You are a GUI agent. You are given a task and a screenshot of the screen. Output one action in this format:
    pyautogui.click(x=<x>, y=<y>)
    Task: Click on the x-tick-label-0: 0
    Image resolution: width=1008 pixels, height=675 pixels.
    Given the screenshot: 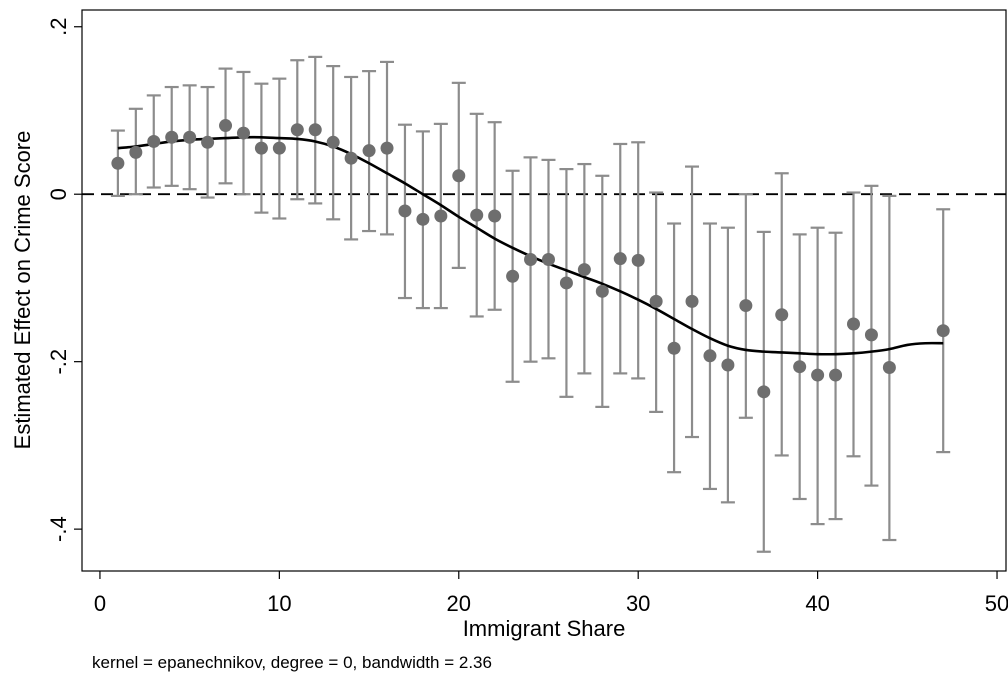 What is the action you would take?
    pyautogui.click(x=100, y=603)
    